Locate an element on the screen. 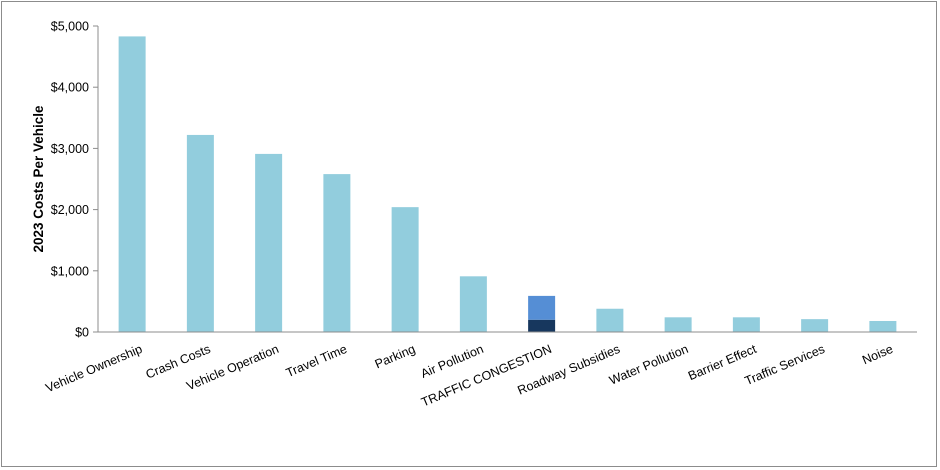 This screenshot has width=940, height=470. bar-travel-time is located at coordinates (337, 253).